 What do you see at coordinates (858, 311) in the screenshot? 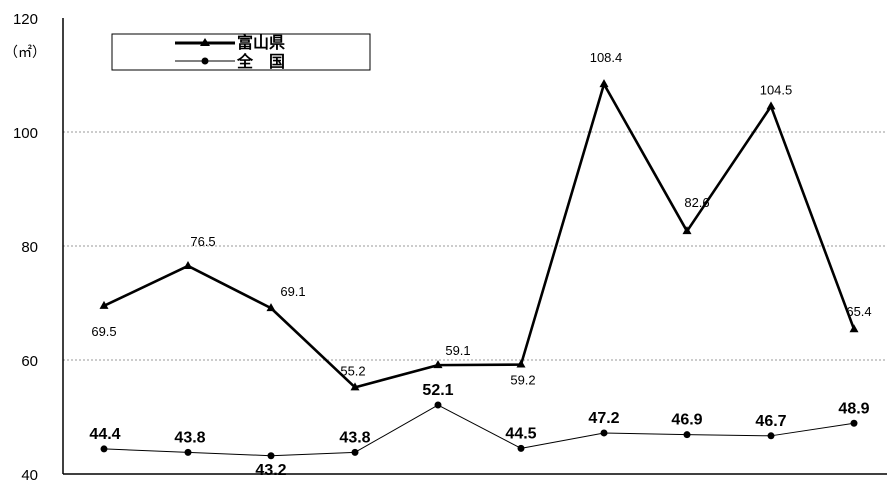
I see `data-label-s0-9: 65.4` at bounding box center [858, 311].